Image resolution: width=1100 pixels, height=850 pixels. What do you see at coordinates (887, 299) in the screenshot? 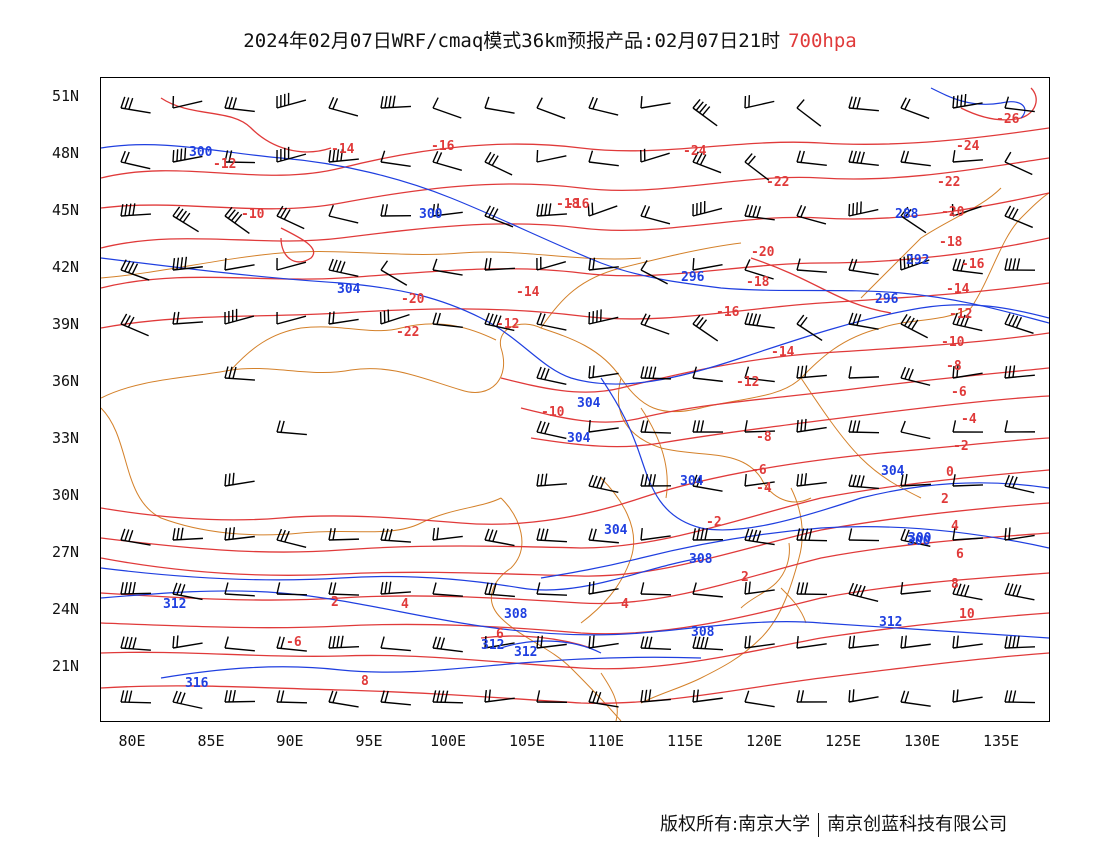
I see `height-label: 296` at bounding box center [887, 299].